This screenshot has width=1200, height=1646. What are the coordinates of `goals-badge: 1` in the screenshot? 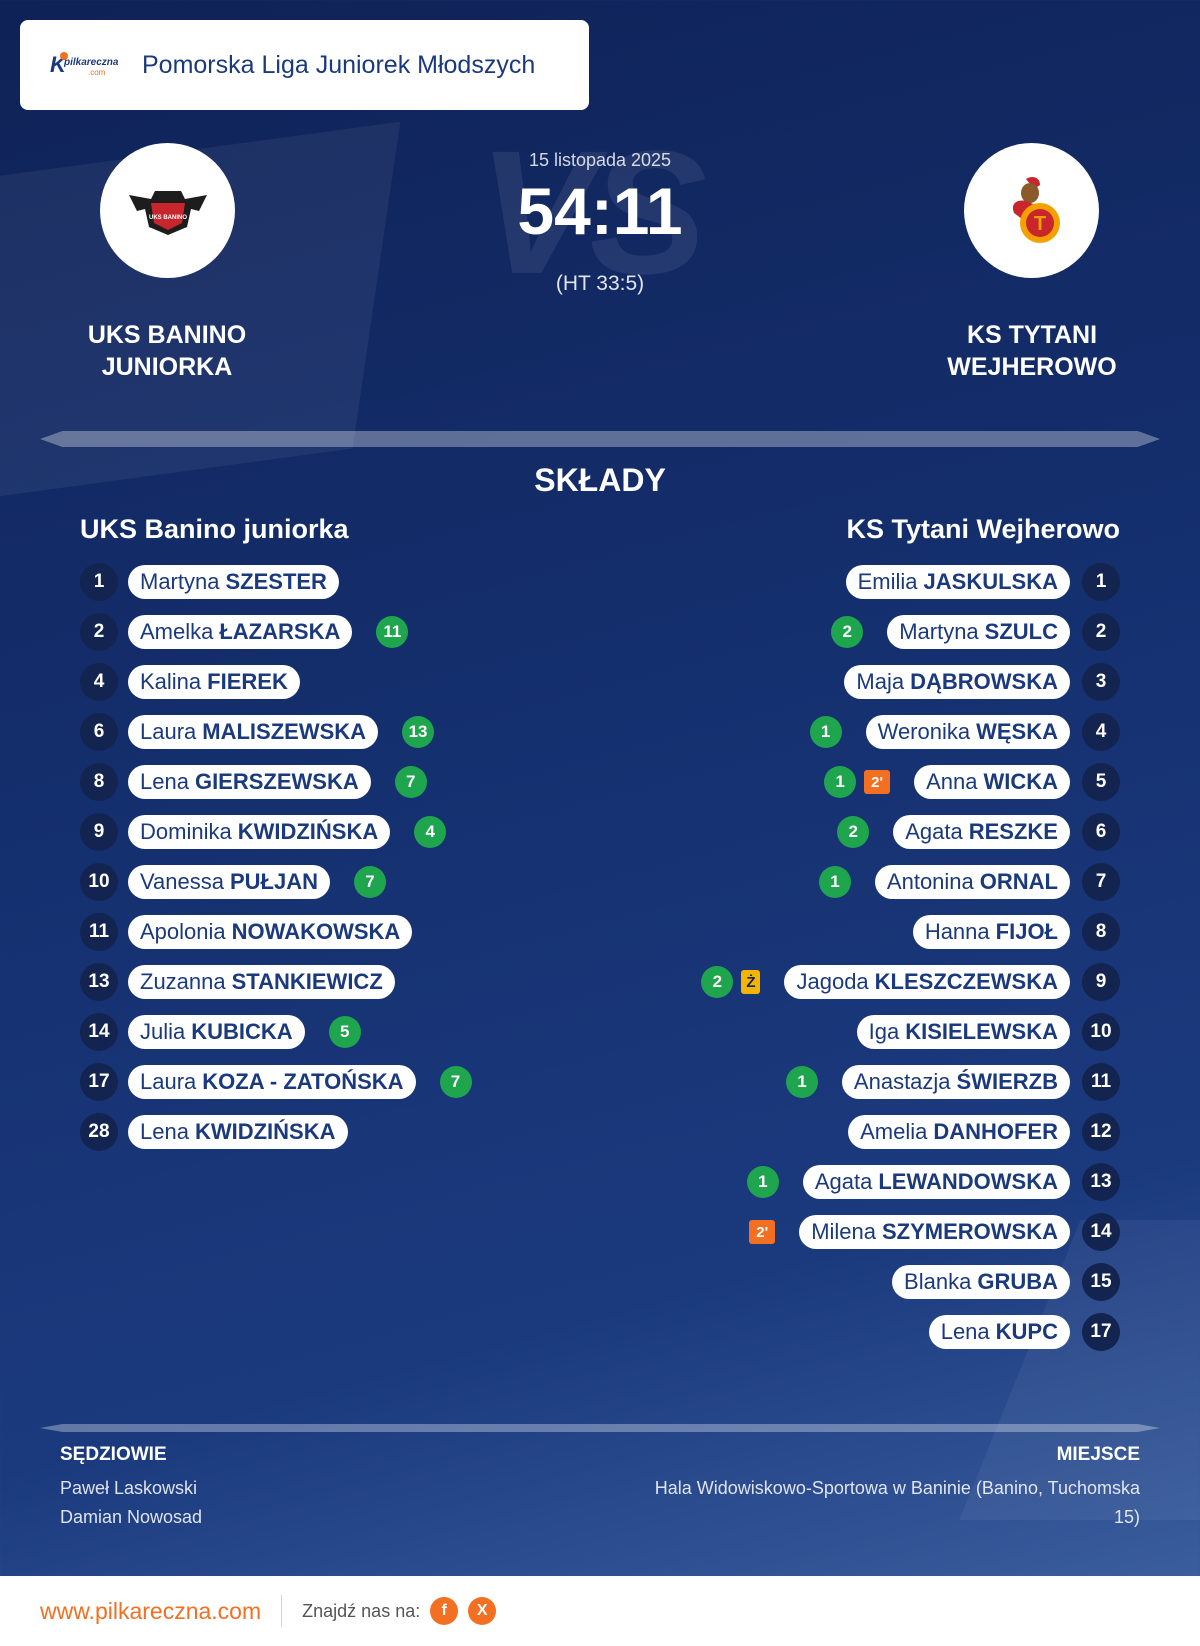 It's located at (762, 1182).